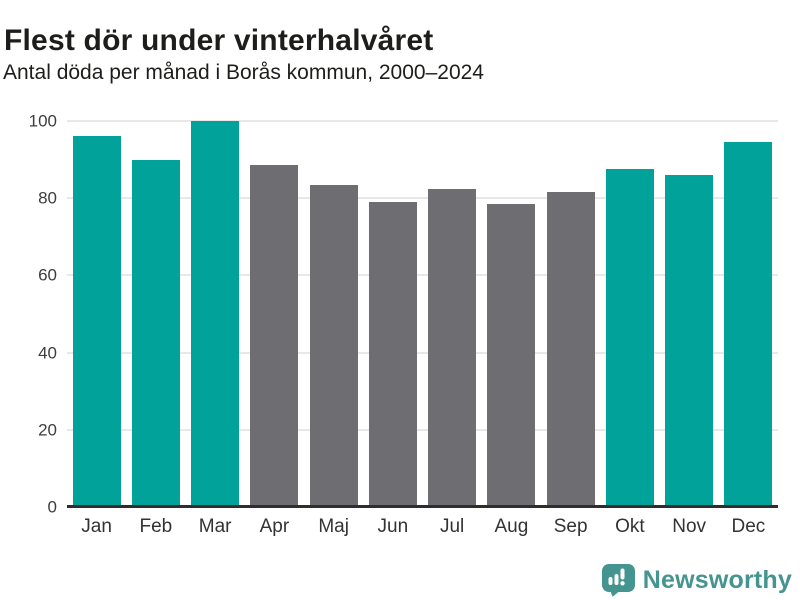 The height and width of the screenshot is (600, 800). What do you see at coordinates (422, 531) in the screenshot?
I see `x-axis: Jan Feb Mar Apr Maj Jun Jul Aug Sep Okt Nov Dec` at bounding box center [422, 531].